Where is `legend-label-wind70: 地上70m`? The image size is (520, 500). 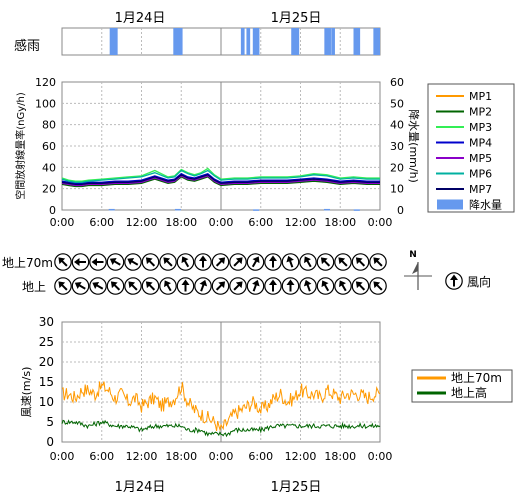
legend-label-wind70: 地上70m is located at coordinates (476, 378).